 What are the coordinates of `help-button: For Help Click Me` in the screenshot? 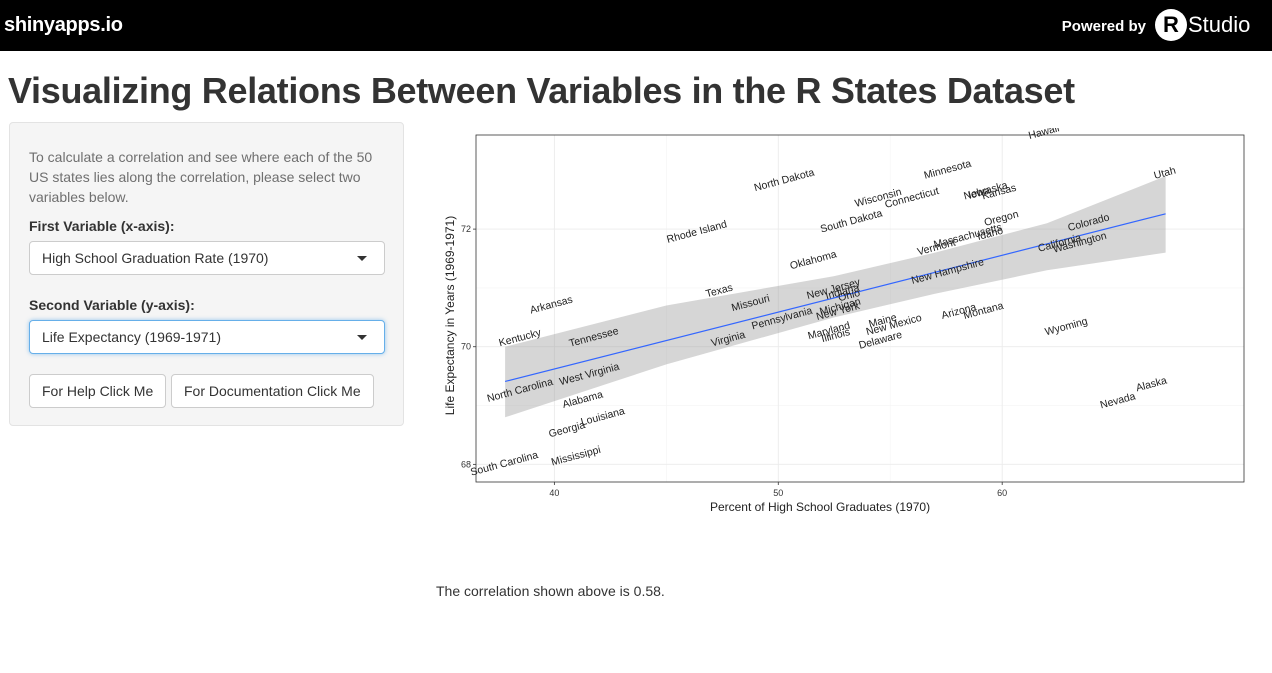 It's located at (98, 391).